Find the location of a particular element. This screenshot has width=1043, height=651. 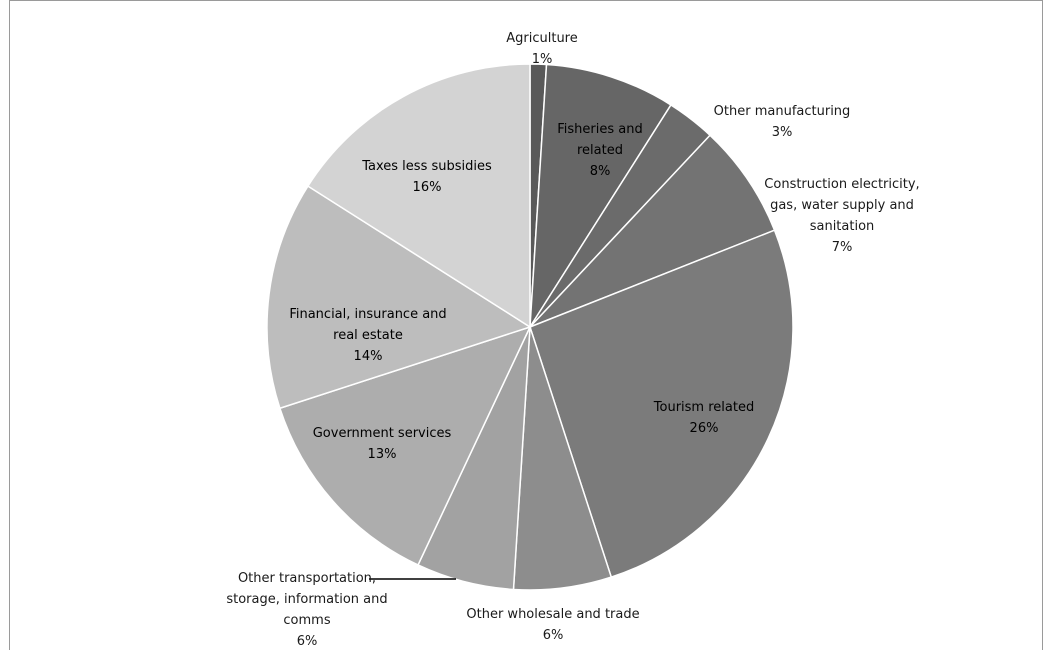

slice-percent-label: 8% is located at coordinates (600, 171).